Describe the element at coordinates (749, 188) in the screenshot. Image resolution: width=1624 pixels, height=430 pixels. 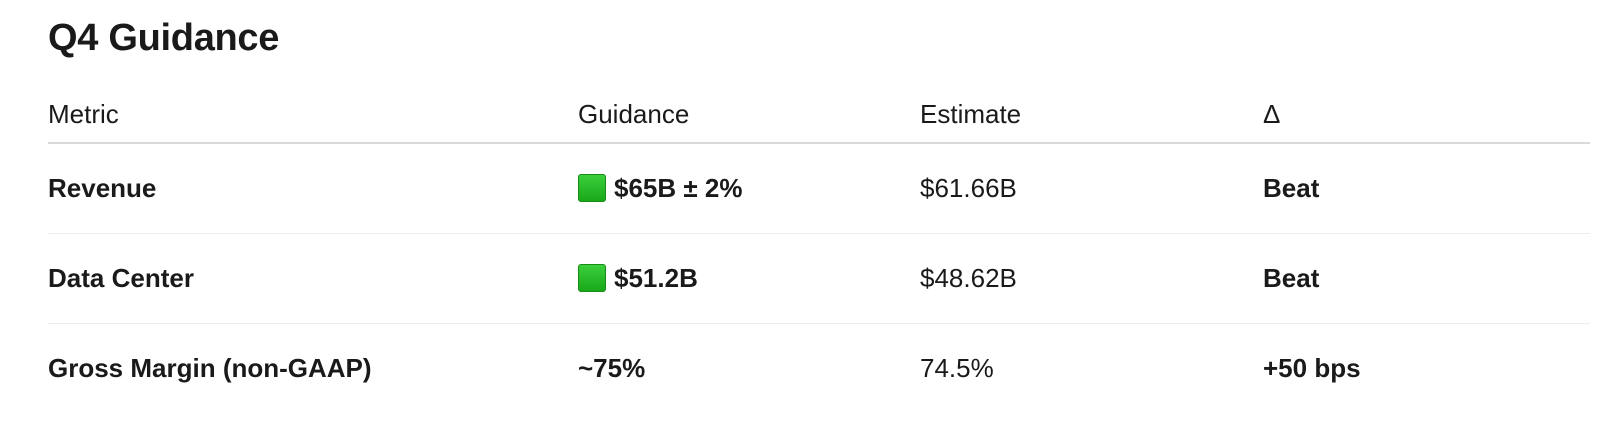
I see `guidance-cell: $65B ± 2%` at that location.